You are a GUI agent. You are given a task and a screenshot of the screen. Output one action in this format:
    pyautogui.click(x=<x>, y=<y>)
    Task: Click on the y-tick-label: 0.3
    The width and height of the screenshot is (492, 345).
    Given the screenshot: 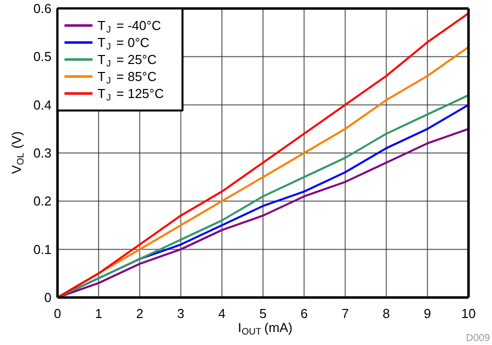 What is the action you would take?
    pyautogui.click(x=42, y=153)
    